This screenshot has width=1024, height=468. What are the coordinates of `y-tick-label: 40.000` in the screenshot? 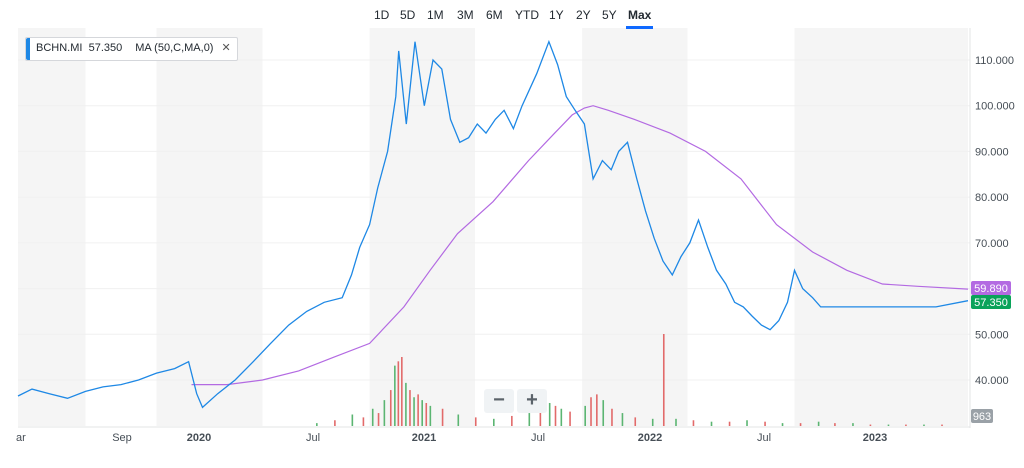 It's located at (992, 381).